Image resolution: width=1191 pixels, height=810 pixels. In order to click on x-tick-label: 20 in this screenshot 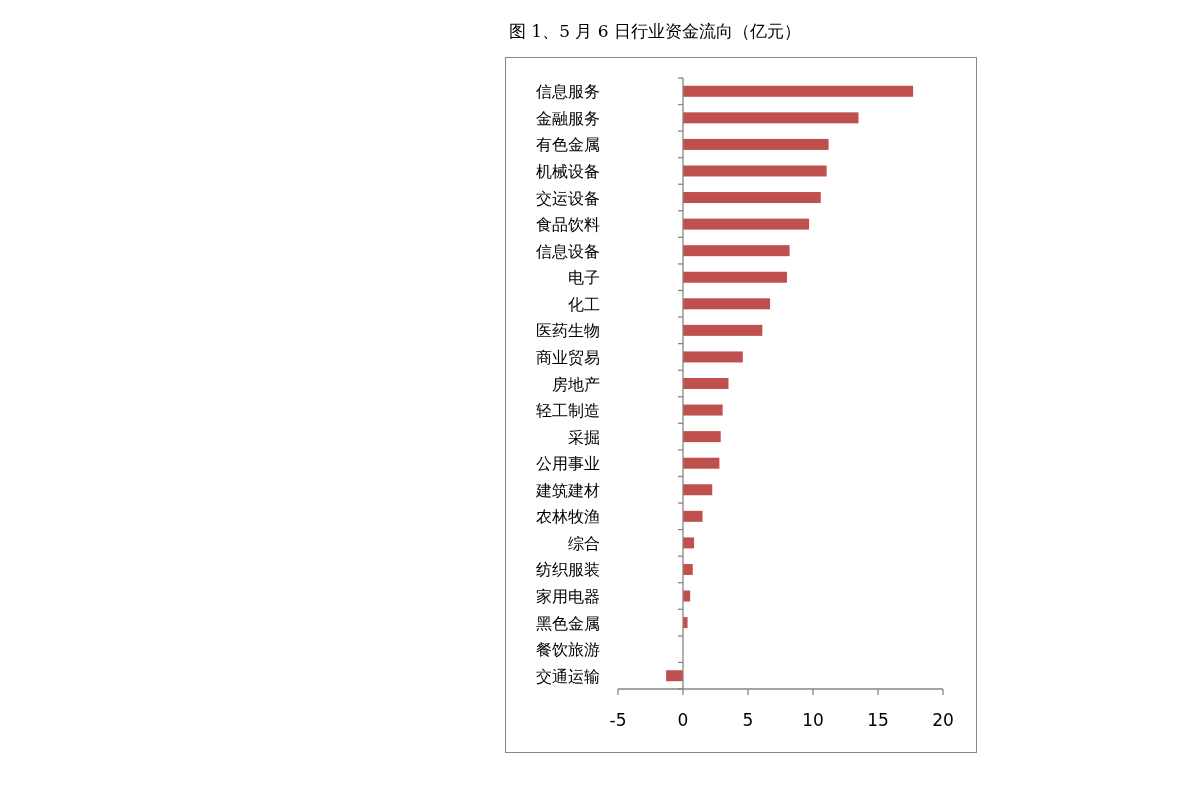, I will do `click(943, 720)`.